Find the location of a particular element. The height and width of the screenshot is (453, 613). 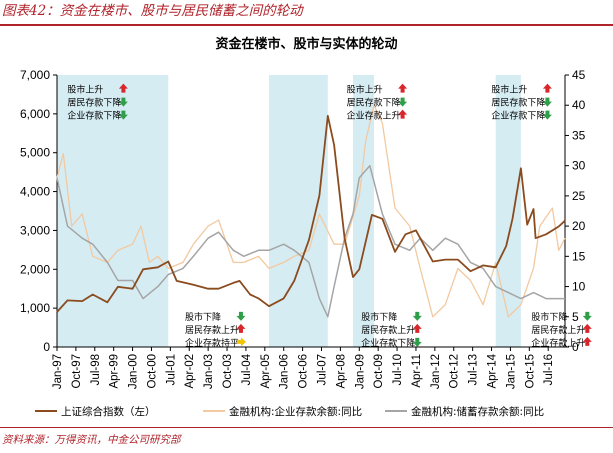

annotation-1-arrow-up-icon is located at coordinates (123, 88).